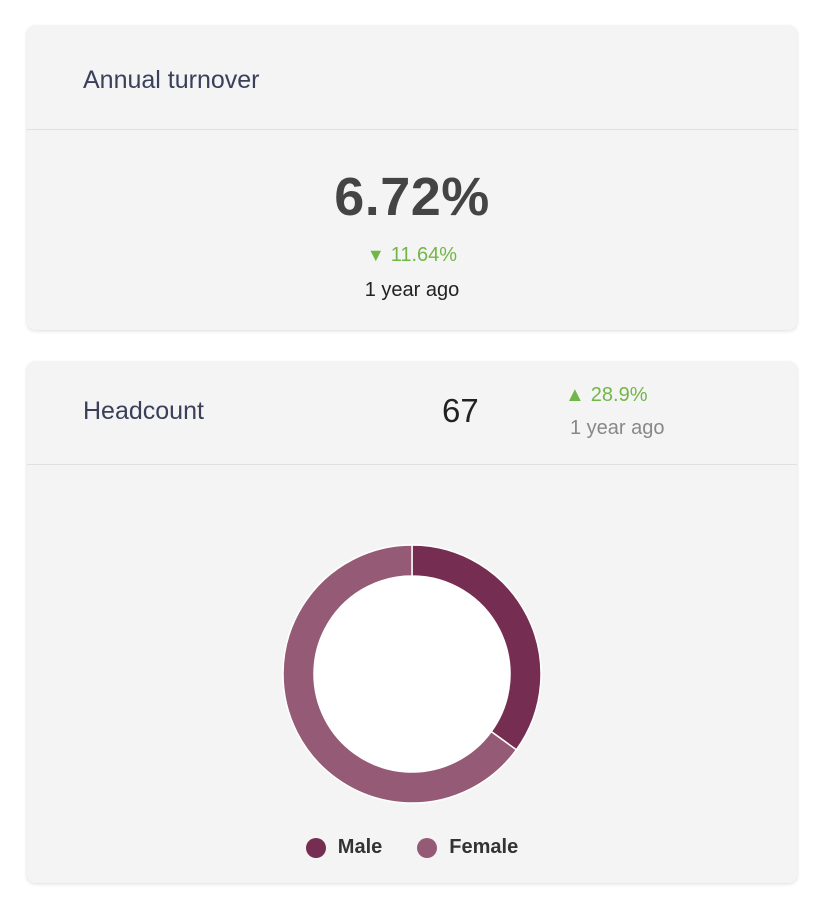  I want to click on headcount-value: 67, so click(460, 410).